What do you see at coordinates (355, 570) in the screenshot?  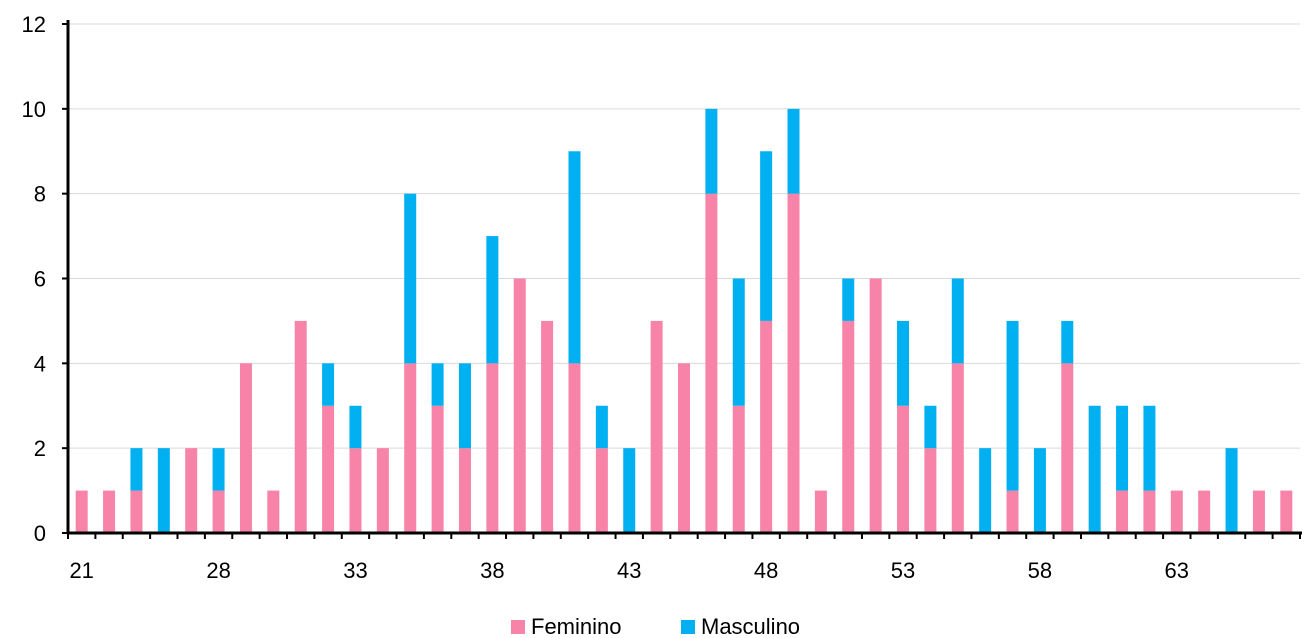 I see `x-tick-label: 33` at bounding box center [355, 570].